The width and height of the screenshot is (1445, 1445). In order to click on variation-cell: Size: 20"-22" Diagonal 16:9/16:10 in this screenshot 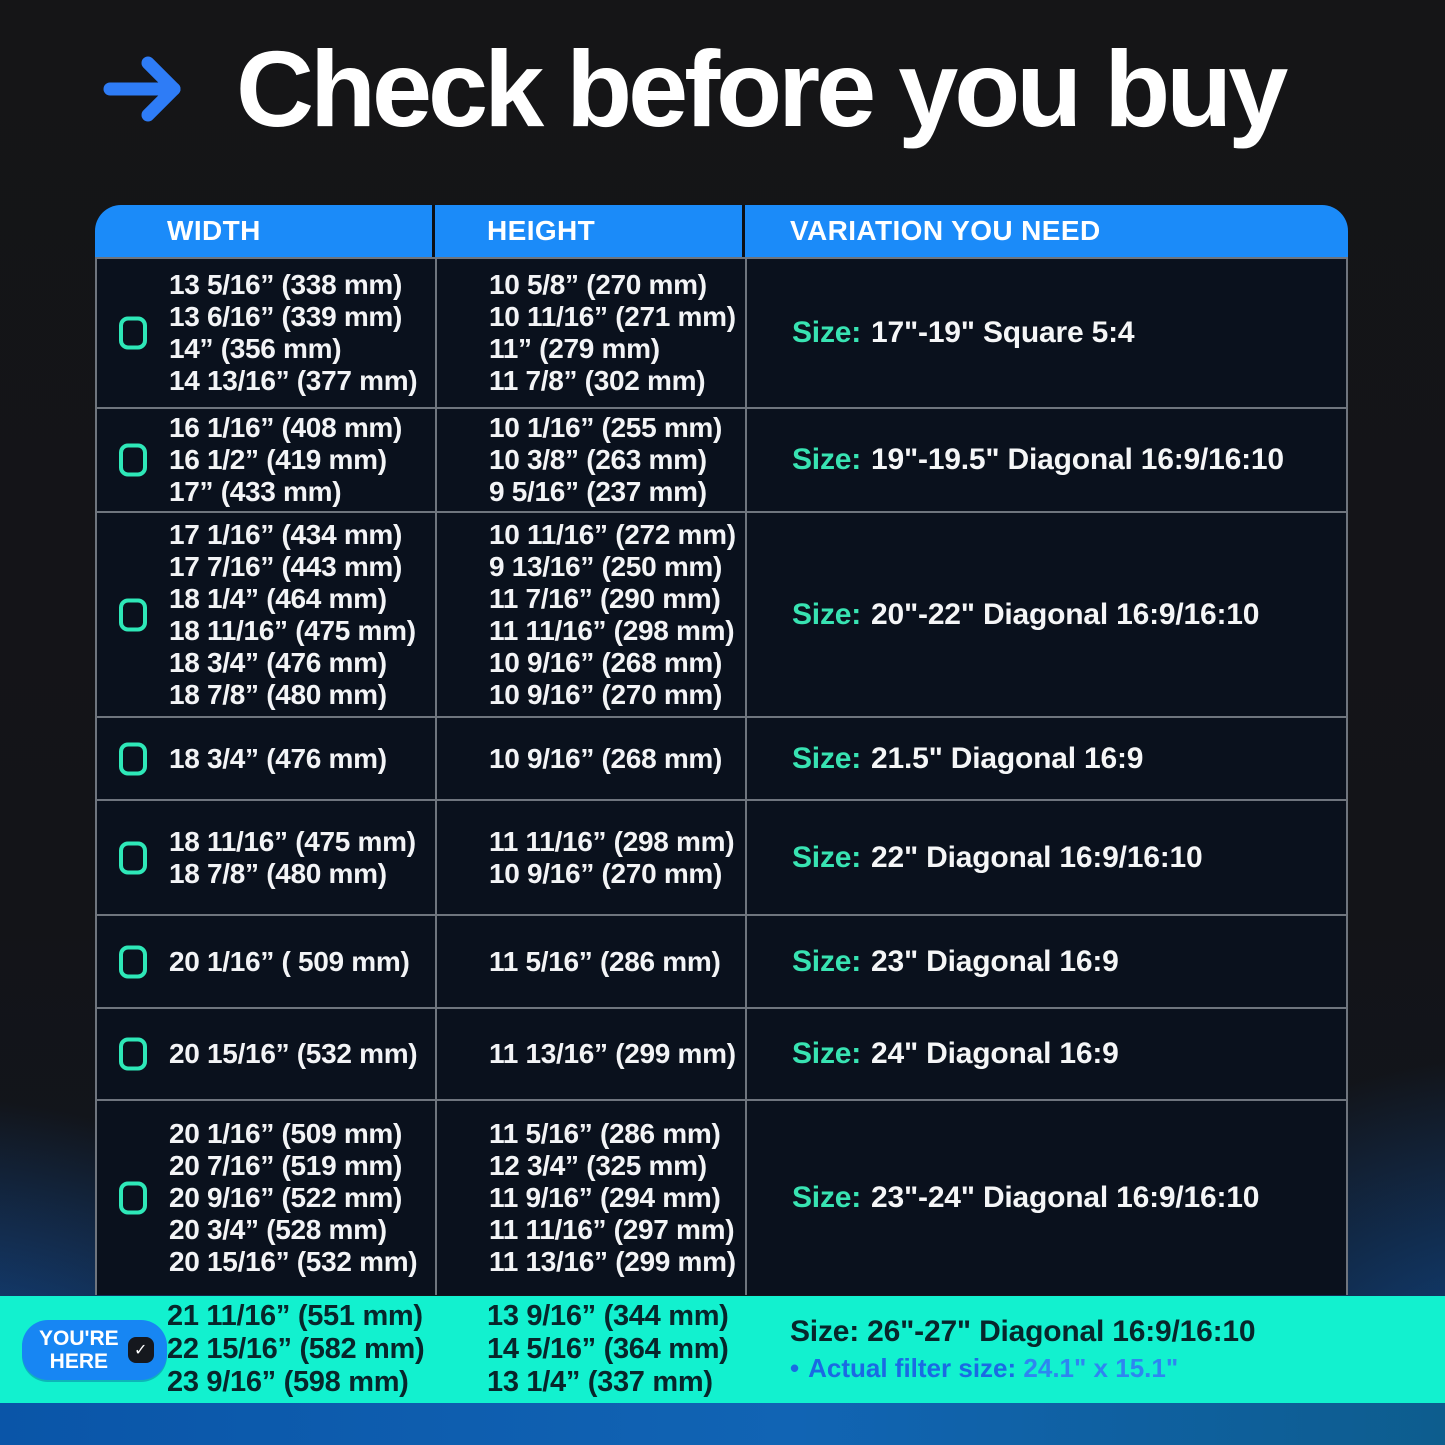, I will do `click(1046, 614)`.